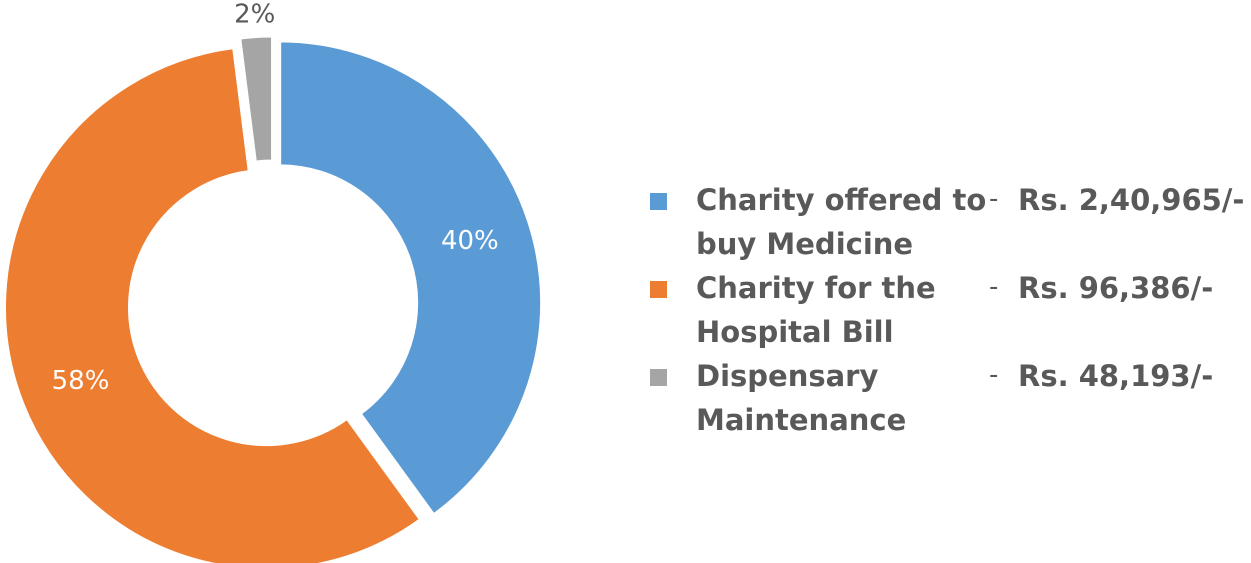 The width and height of the screenshot is (1251, 563). Describe the element at coordinates (1131, 200) in the screenshot. I see `legend-amount-medicine: Rs. 2,40,965/-` at that location.